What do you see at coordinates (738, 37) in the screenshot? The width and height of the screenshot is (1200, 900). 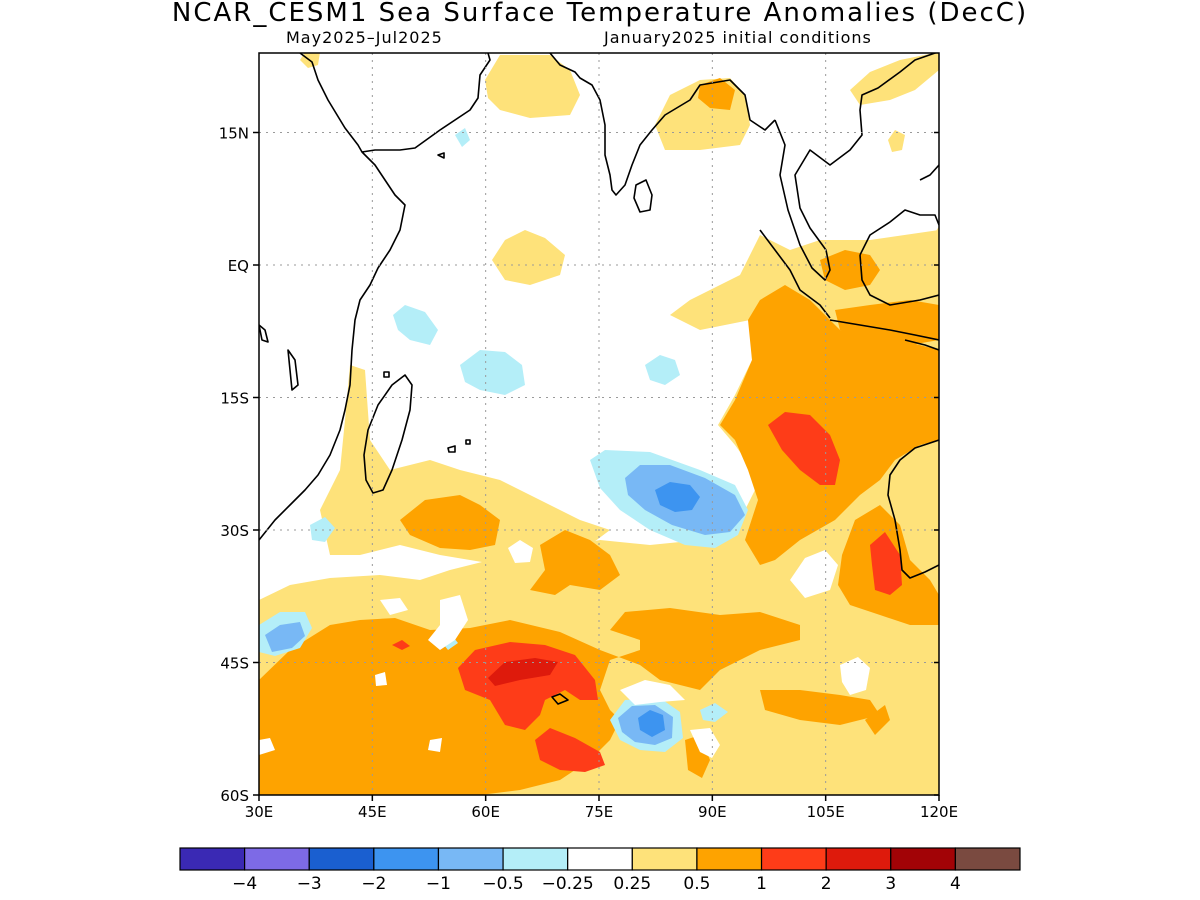 I see `initial-conditions: January2025 initial conditions` at bounding box center [738, 37].